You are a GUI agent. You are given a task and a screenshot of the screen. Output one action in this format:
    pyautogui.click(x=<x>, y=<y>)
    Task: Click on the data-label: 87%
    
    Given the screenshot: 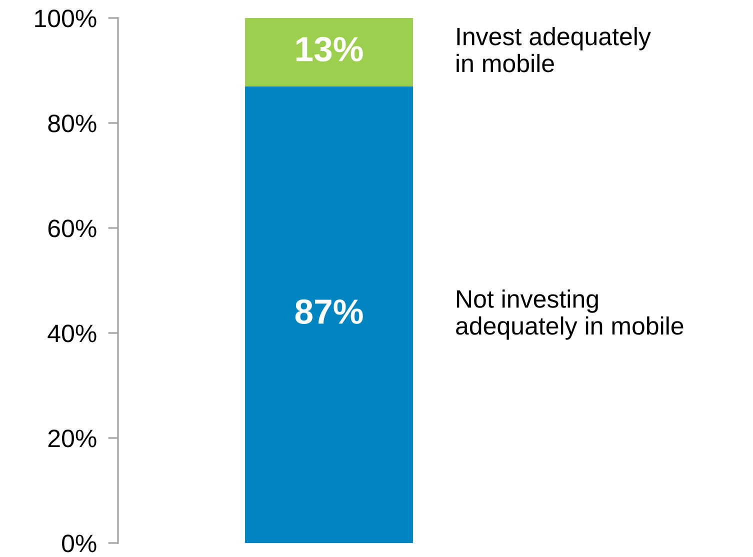 What is the action you would take?
    pyautogui.click(x=329, y=311)
    